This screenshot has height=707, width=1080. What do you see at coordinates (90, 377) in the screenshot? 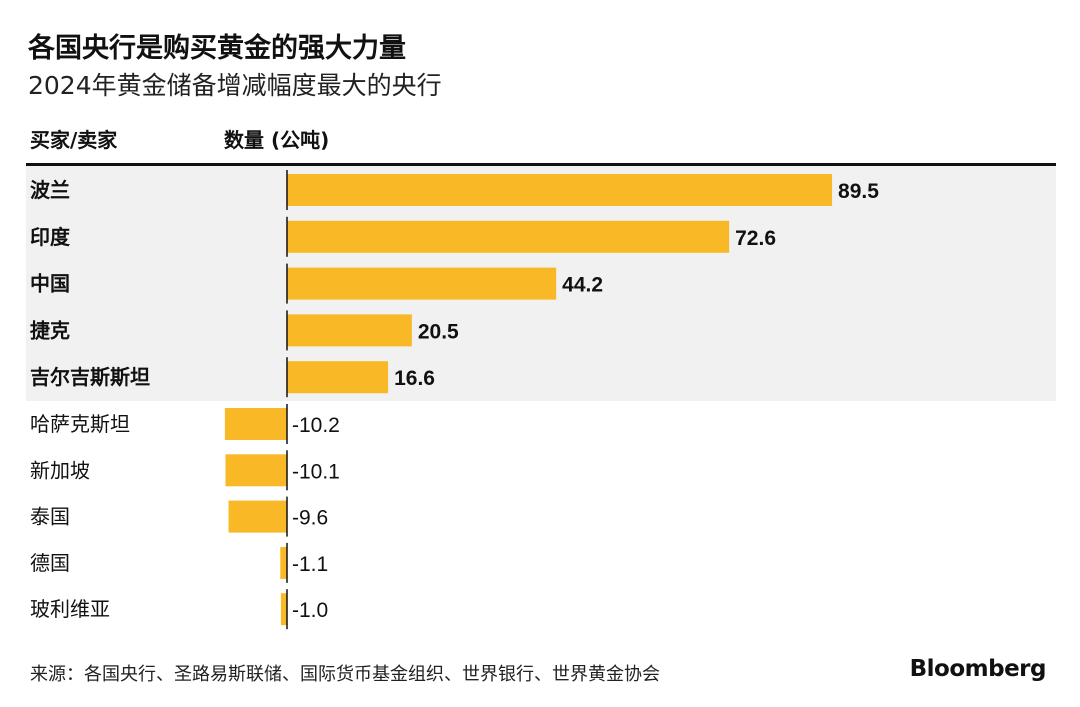
I see `category-label: 吉尔吉斯斯坦` at bounding box center [90, 377].